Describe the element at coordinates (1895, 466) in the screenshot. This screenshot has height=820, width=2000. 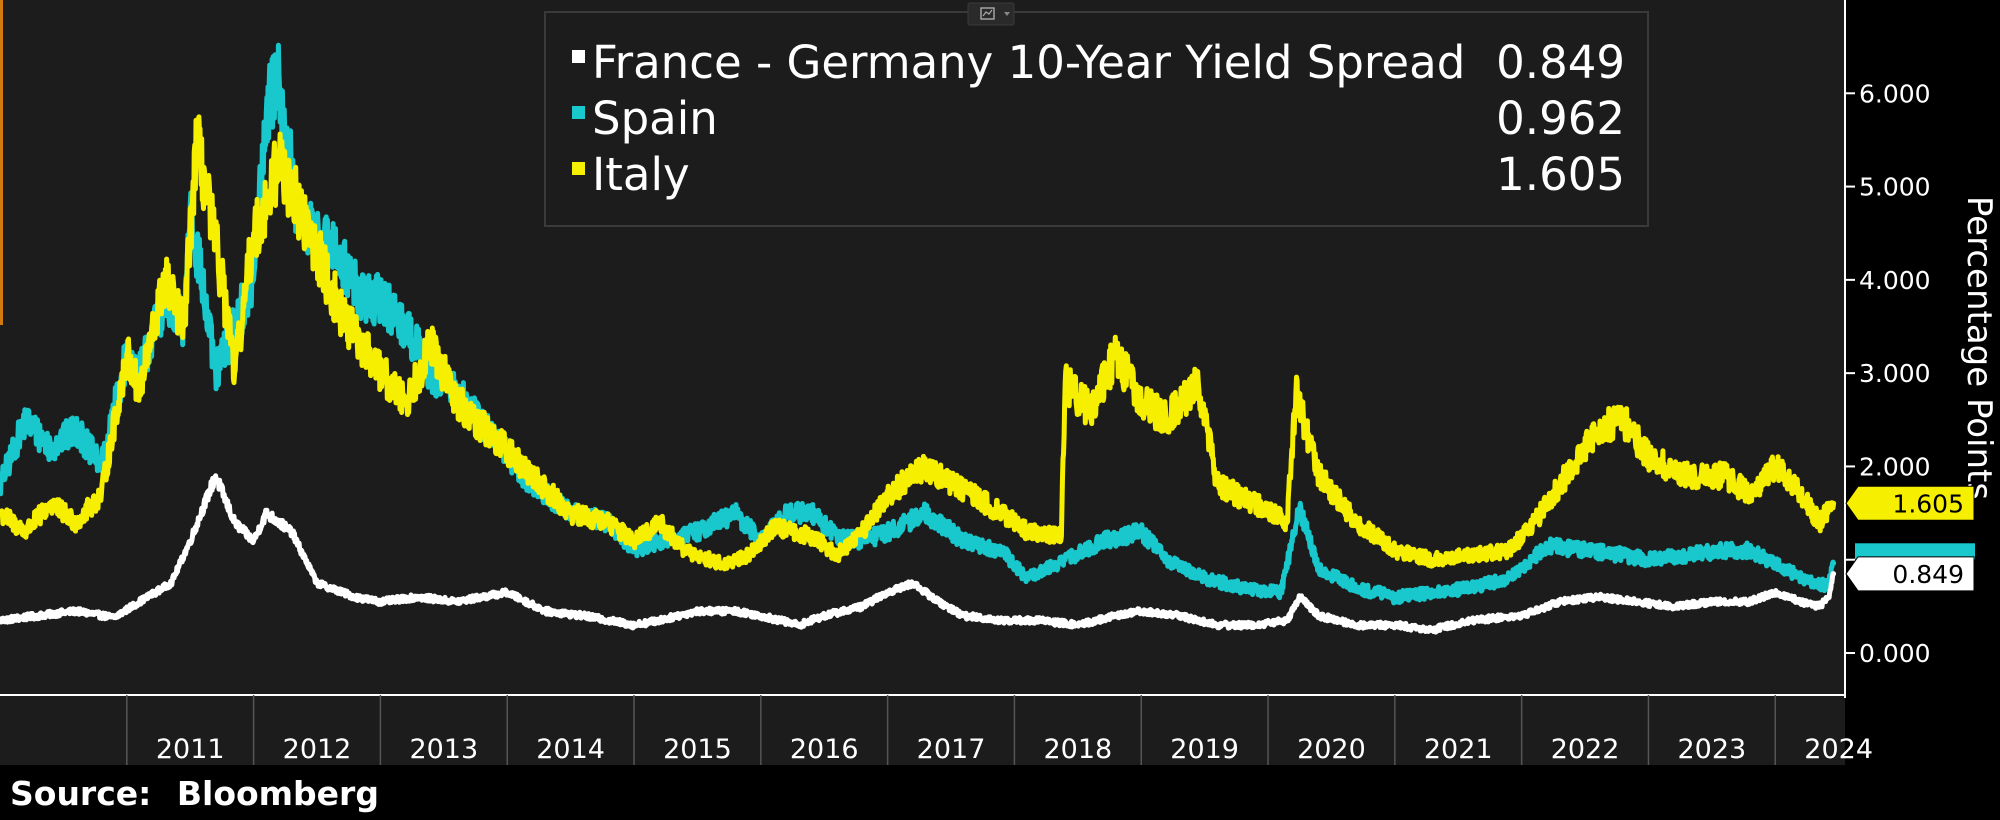
I see `y-tick-label: 2.000` at that location.